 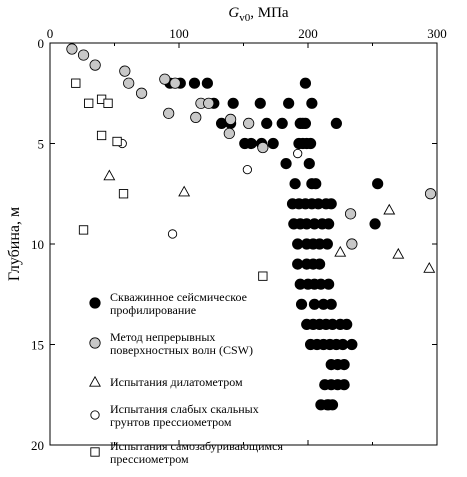 I want to click on legend-label: Метод непрерывных, so click(x=162, y=337).